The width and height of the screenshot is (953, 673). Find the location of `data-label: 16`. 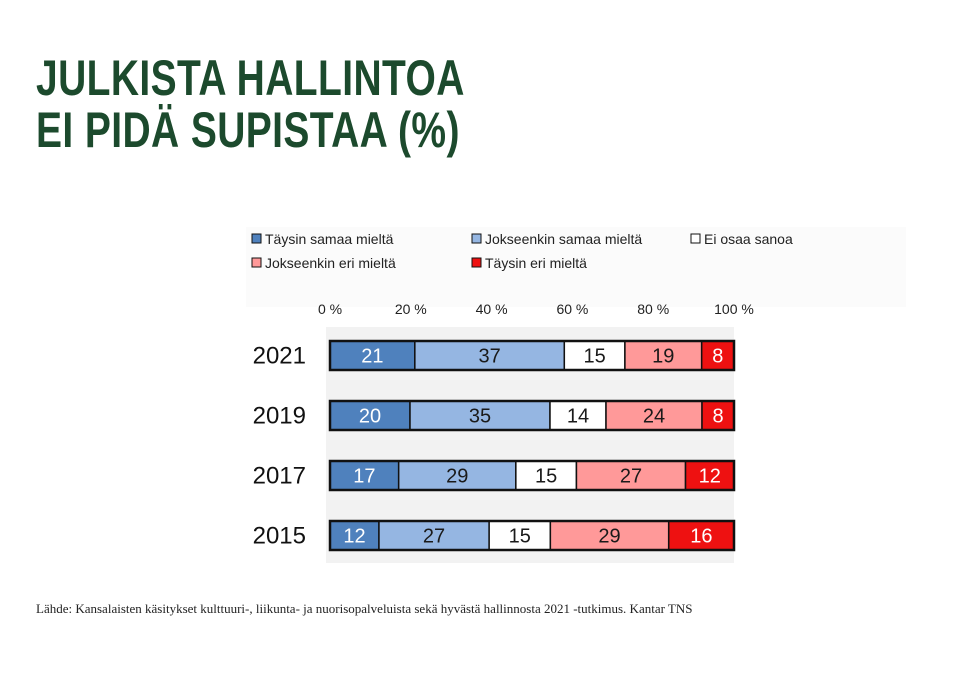

data-label: 16 is located at coordinates (701, 537).